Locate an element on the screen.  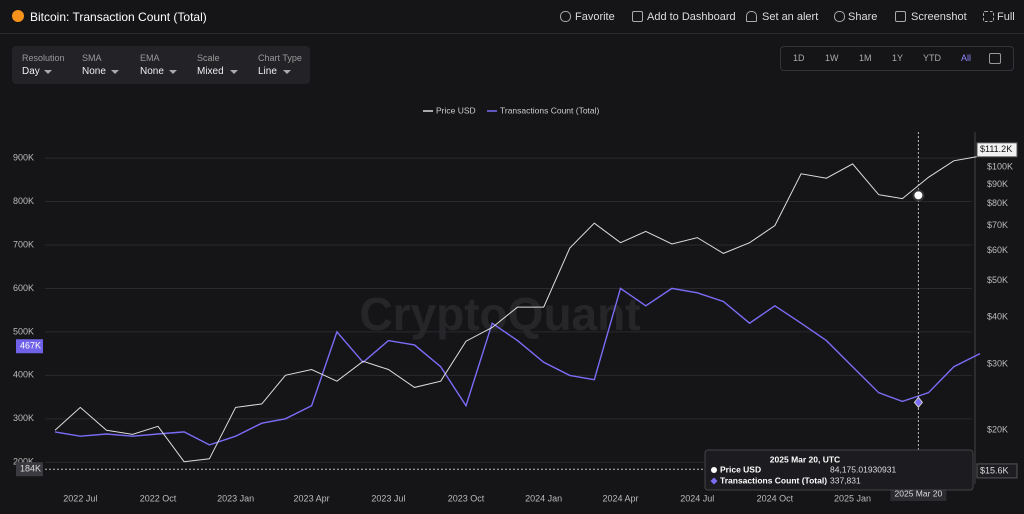
control-label: Scale is located at coordinates (208, 58).